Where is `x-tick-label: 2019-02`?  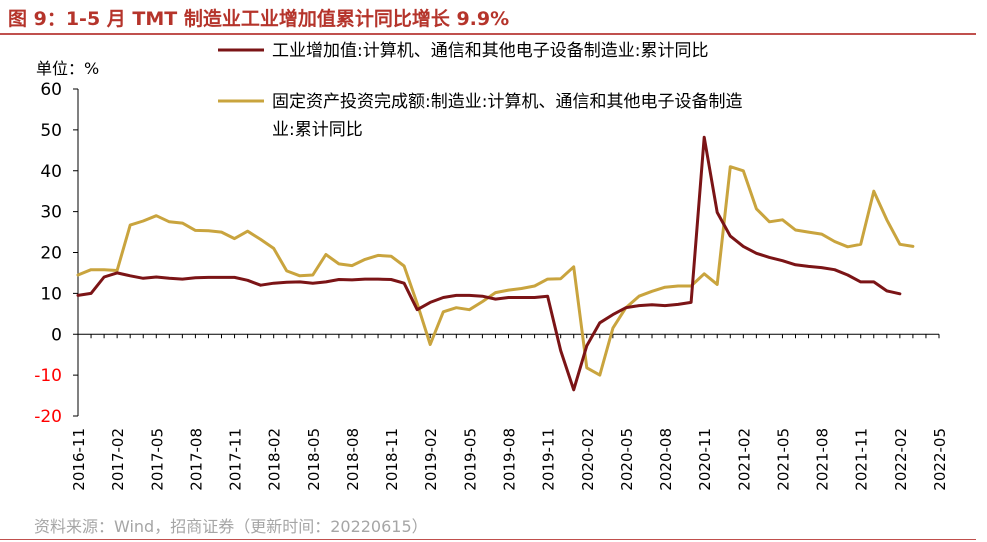
x-tick-label: 2019-02 is located at coordinates (431, 459).